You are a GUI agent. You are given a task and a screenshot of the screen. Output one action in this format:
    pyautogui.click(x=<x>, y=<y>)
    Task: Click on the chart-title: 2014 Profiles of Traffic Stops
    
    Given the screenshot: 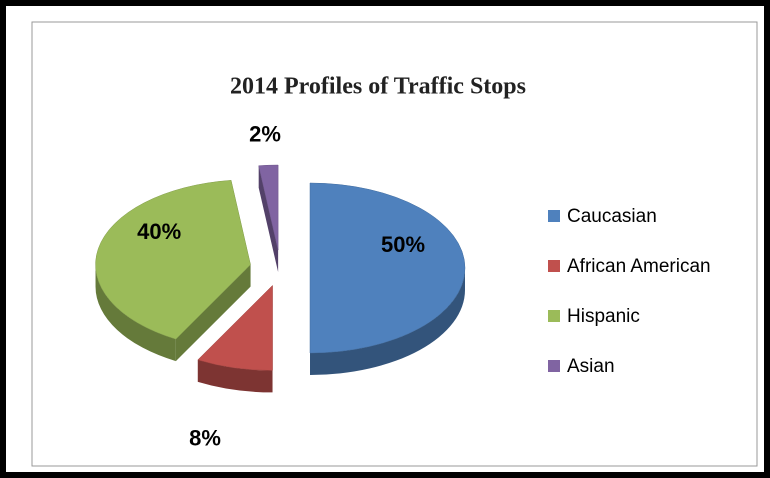 What is the action you would take?
    pyautogui.click(x=378, y=87)
    